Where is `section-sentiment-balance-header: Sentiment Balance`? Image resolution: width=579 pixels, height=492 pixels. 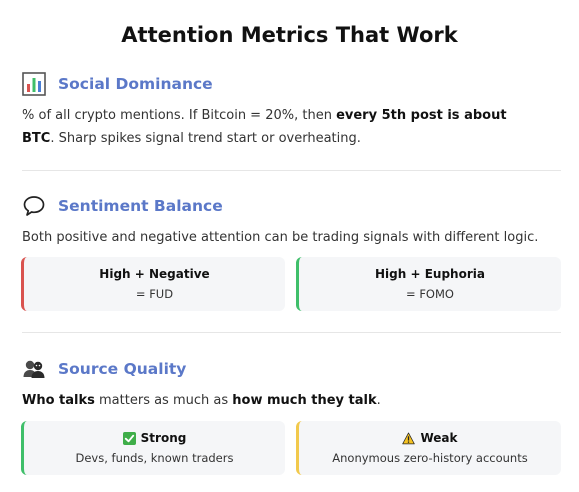
section-sentiment-balance-header: Sentiment Balance is located at coordinates (122, 206).